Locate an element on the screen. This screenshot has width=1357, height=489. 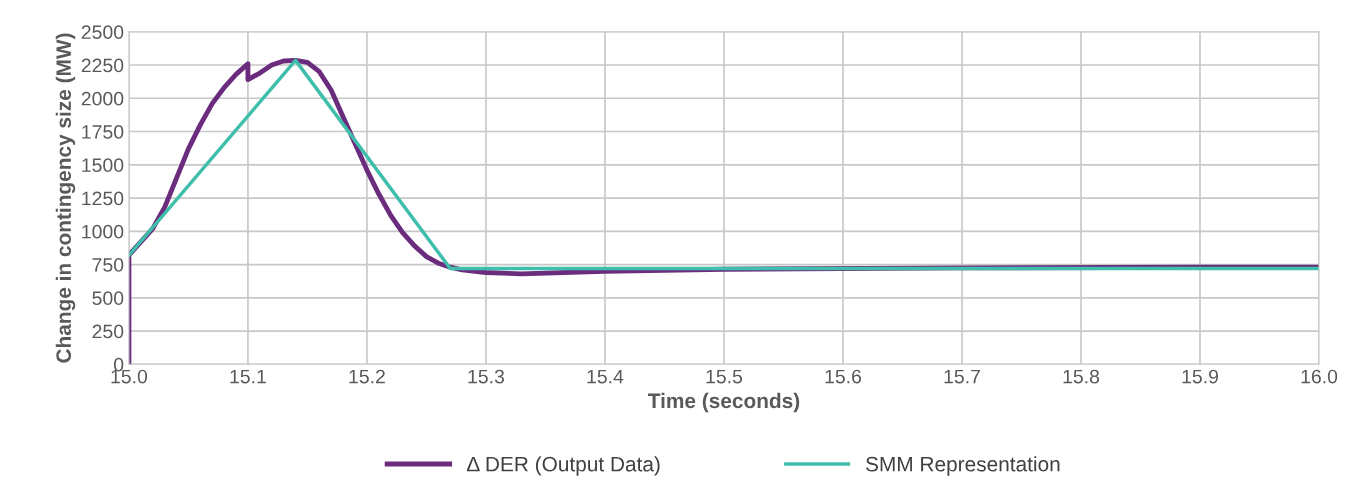
x-tick-label: 15.6 is located at coordinates (843, 376).